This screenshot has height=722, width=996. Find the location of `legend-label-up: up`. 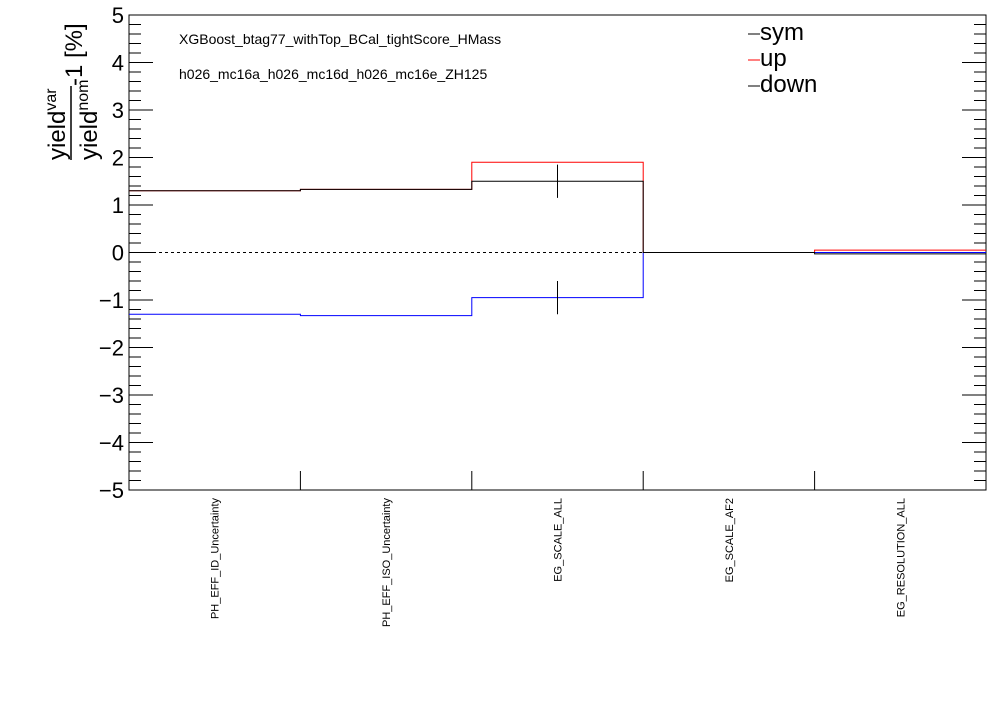

legend-label-up: up is located at coordinates (773, 58).